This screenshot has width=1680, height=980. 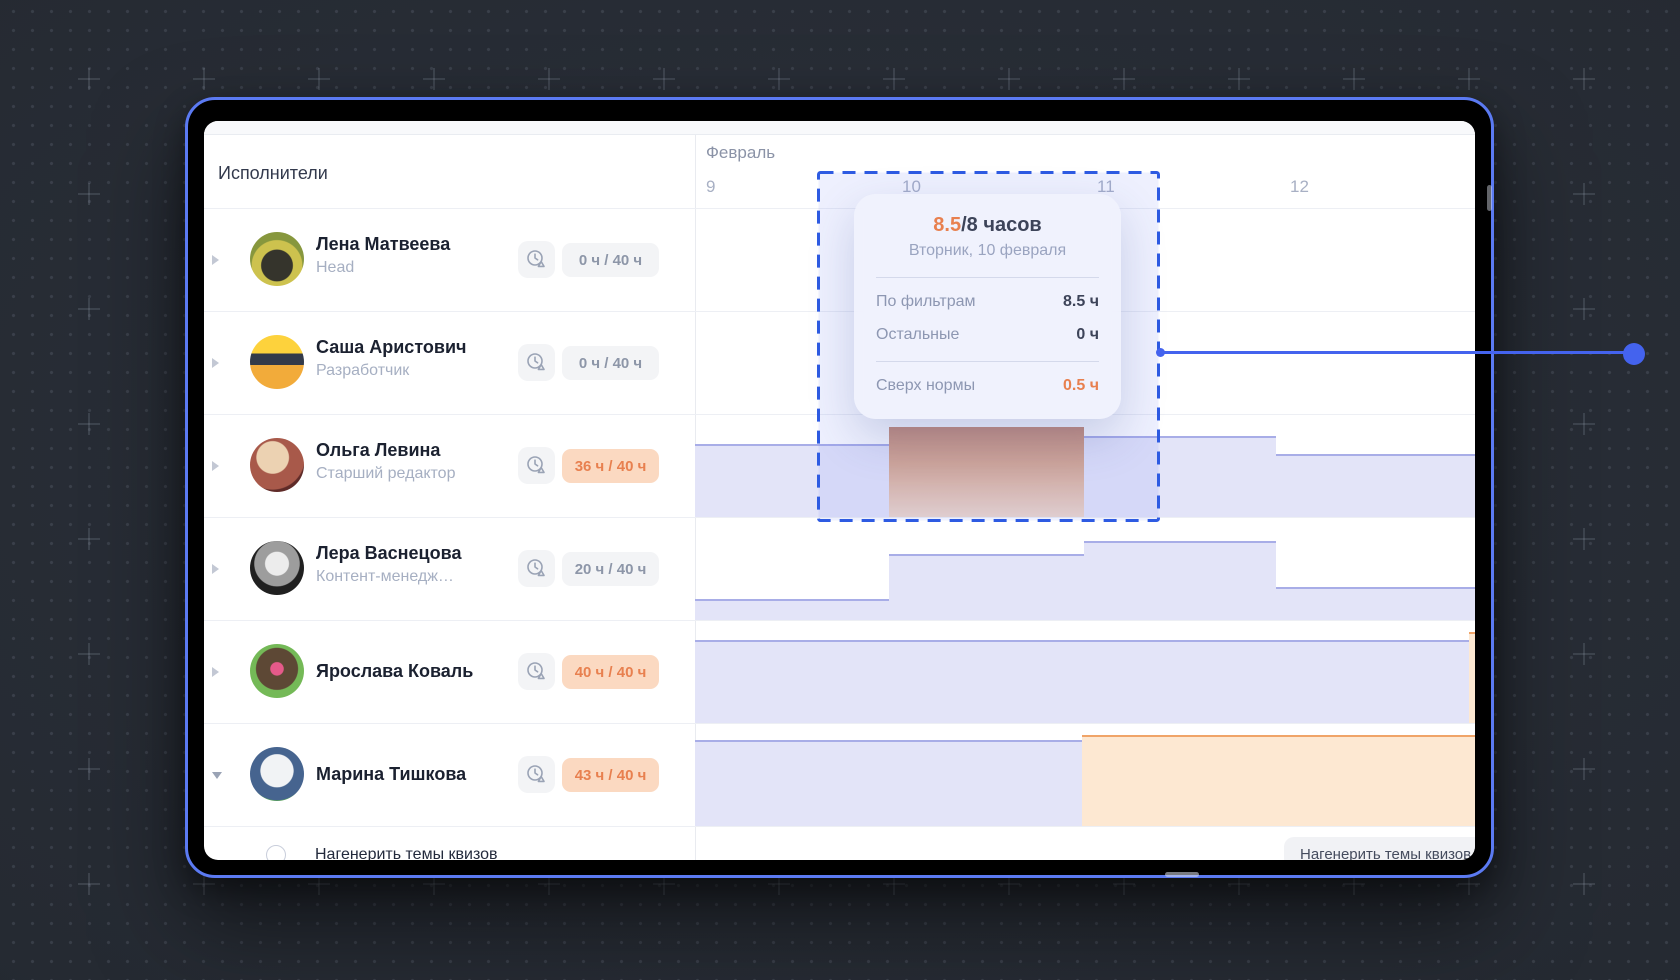 What do you see at coordinates (1299, 186) in the screenshot?
I see `day-label-12: 12` at bounding box center [1299, 186].